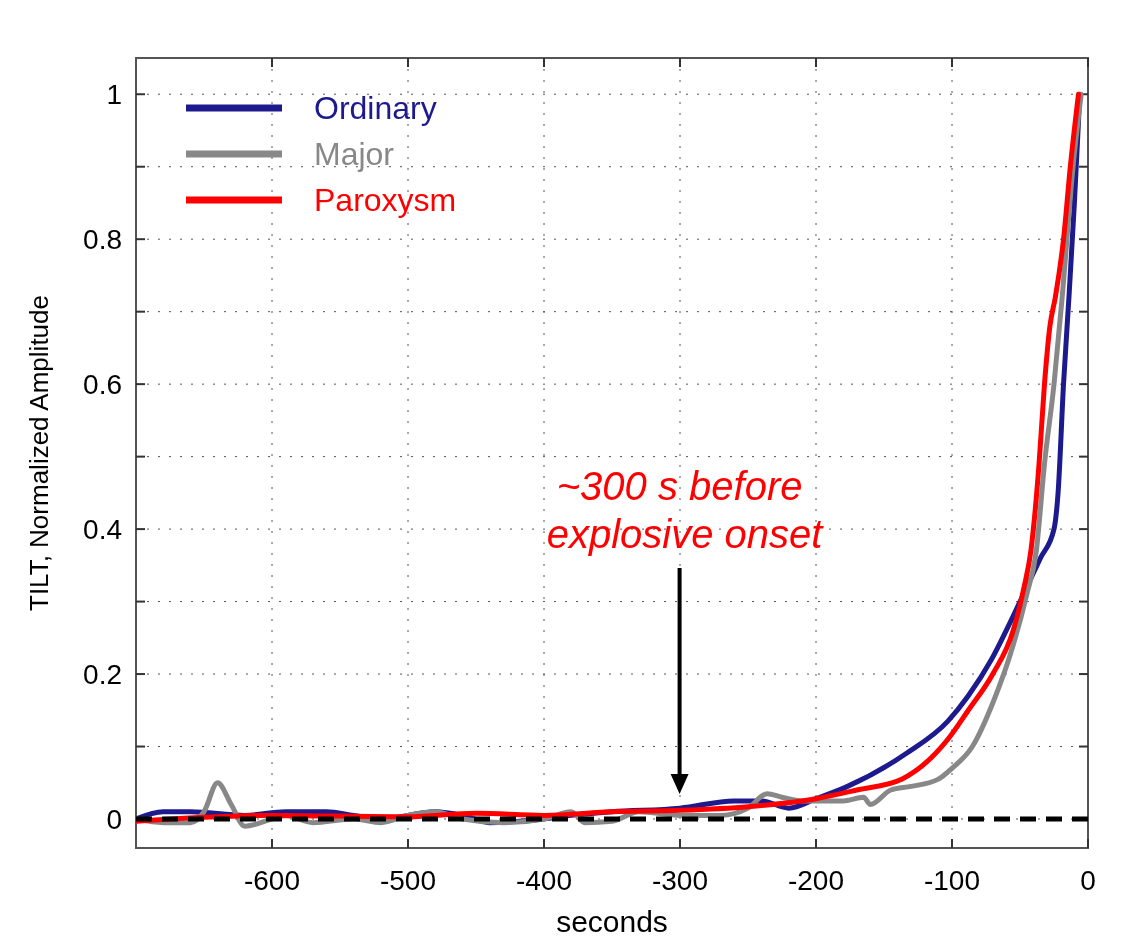  Describe the element at coordinates (102, 674) in the screenshot. I see `y-tick-label: 0.2` at that location.